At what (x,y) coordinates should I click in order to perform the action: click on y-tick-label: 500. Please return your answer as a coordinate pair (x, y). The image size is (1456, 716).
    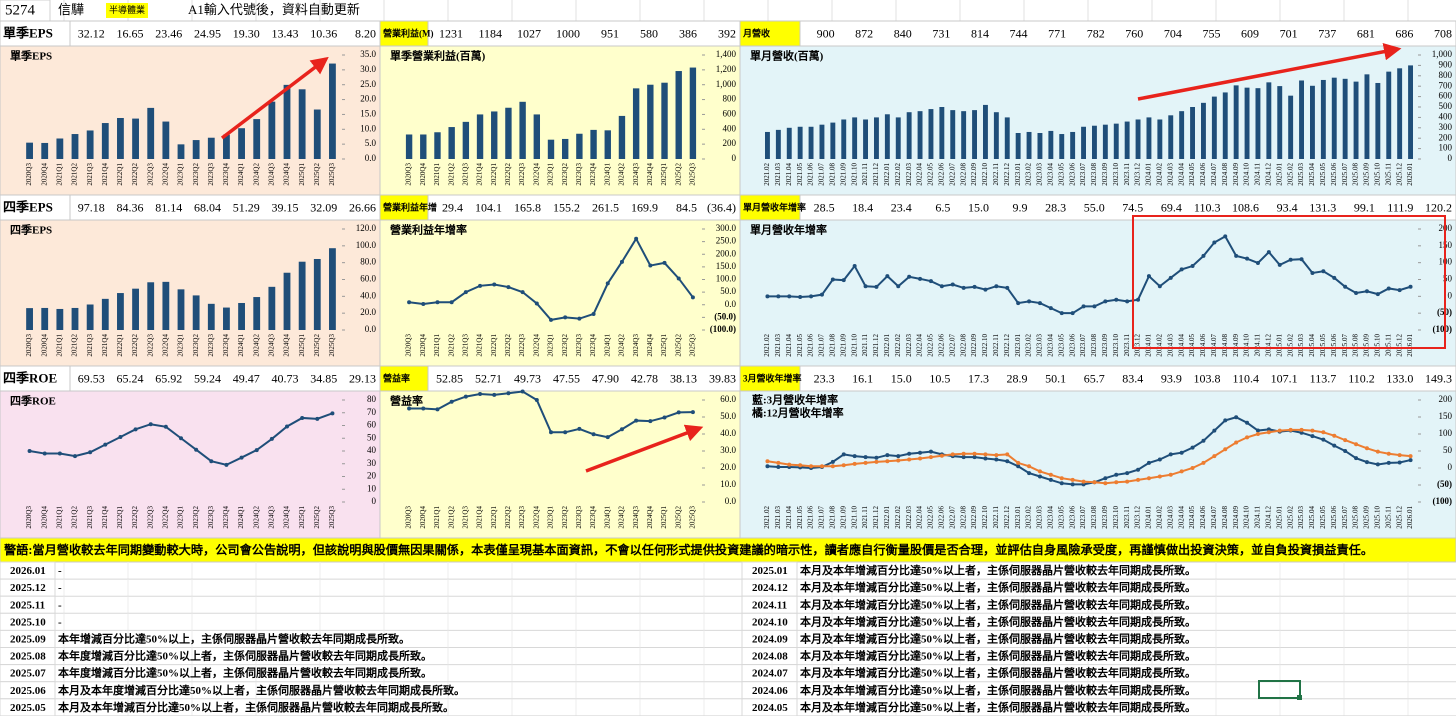
    Looking at the image, I should click on (1446, 106).